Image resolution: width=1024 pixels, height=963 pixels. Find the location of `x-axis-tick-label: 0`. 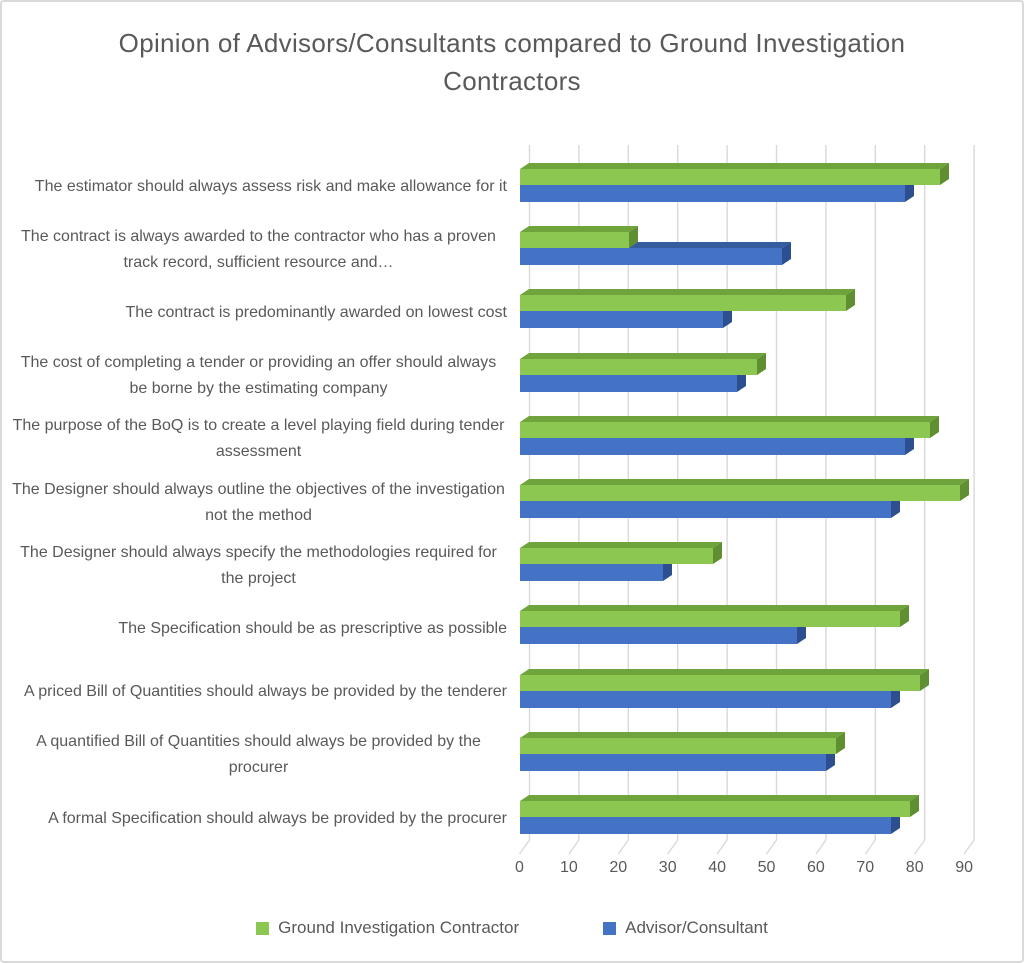

x-axis-tick-label: 0 is located at coordinates (519, 867).